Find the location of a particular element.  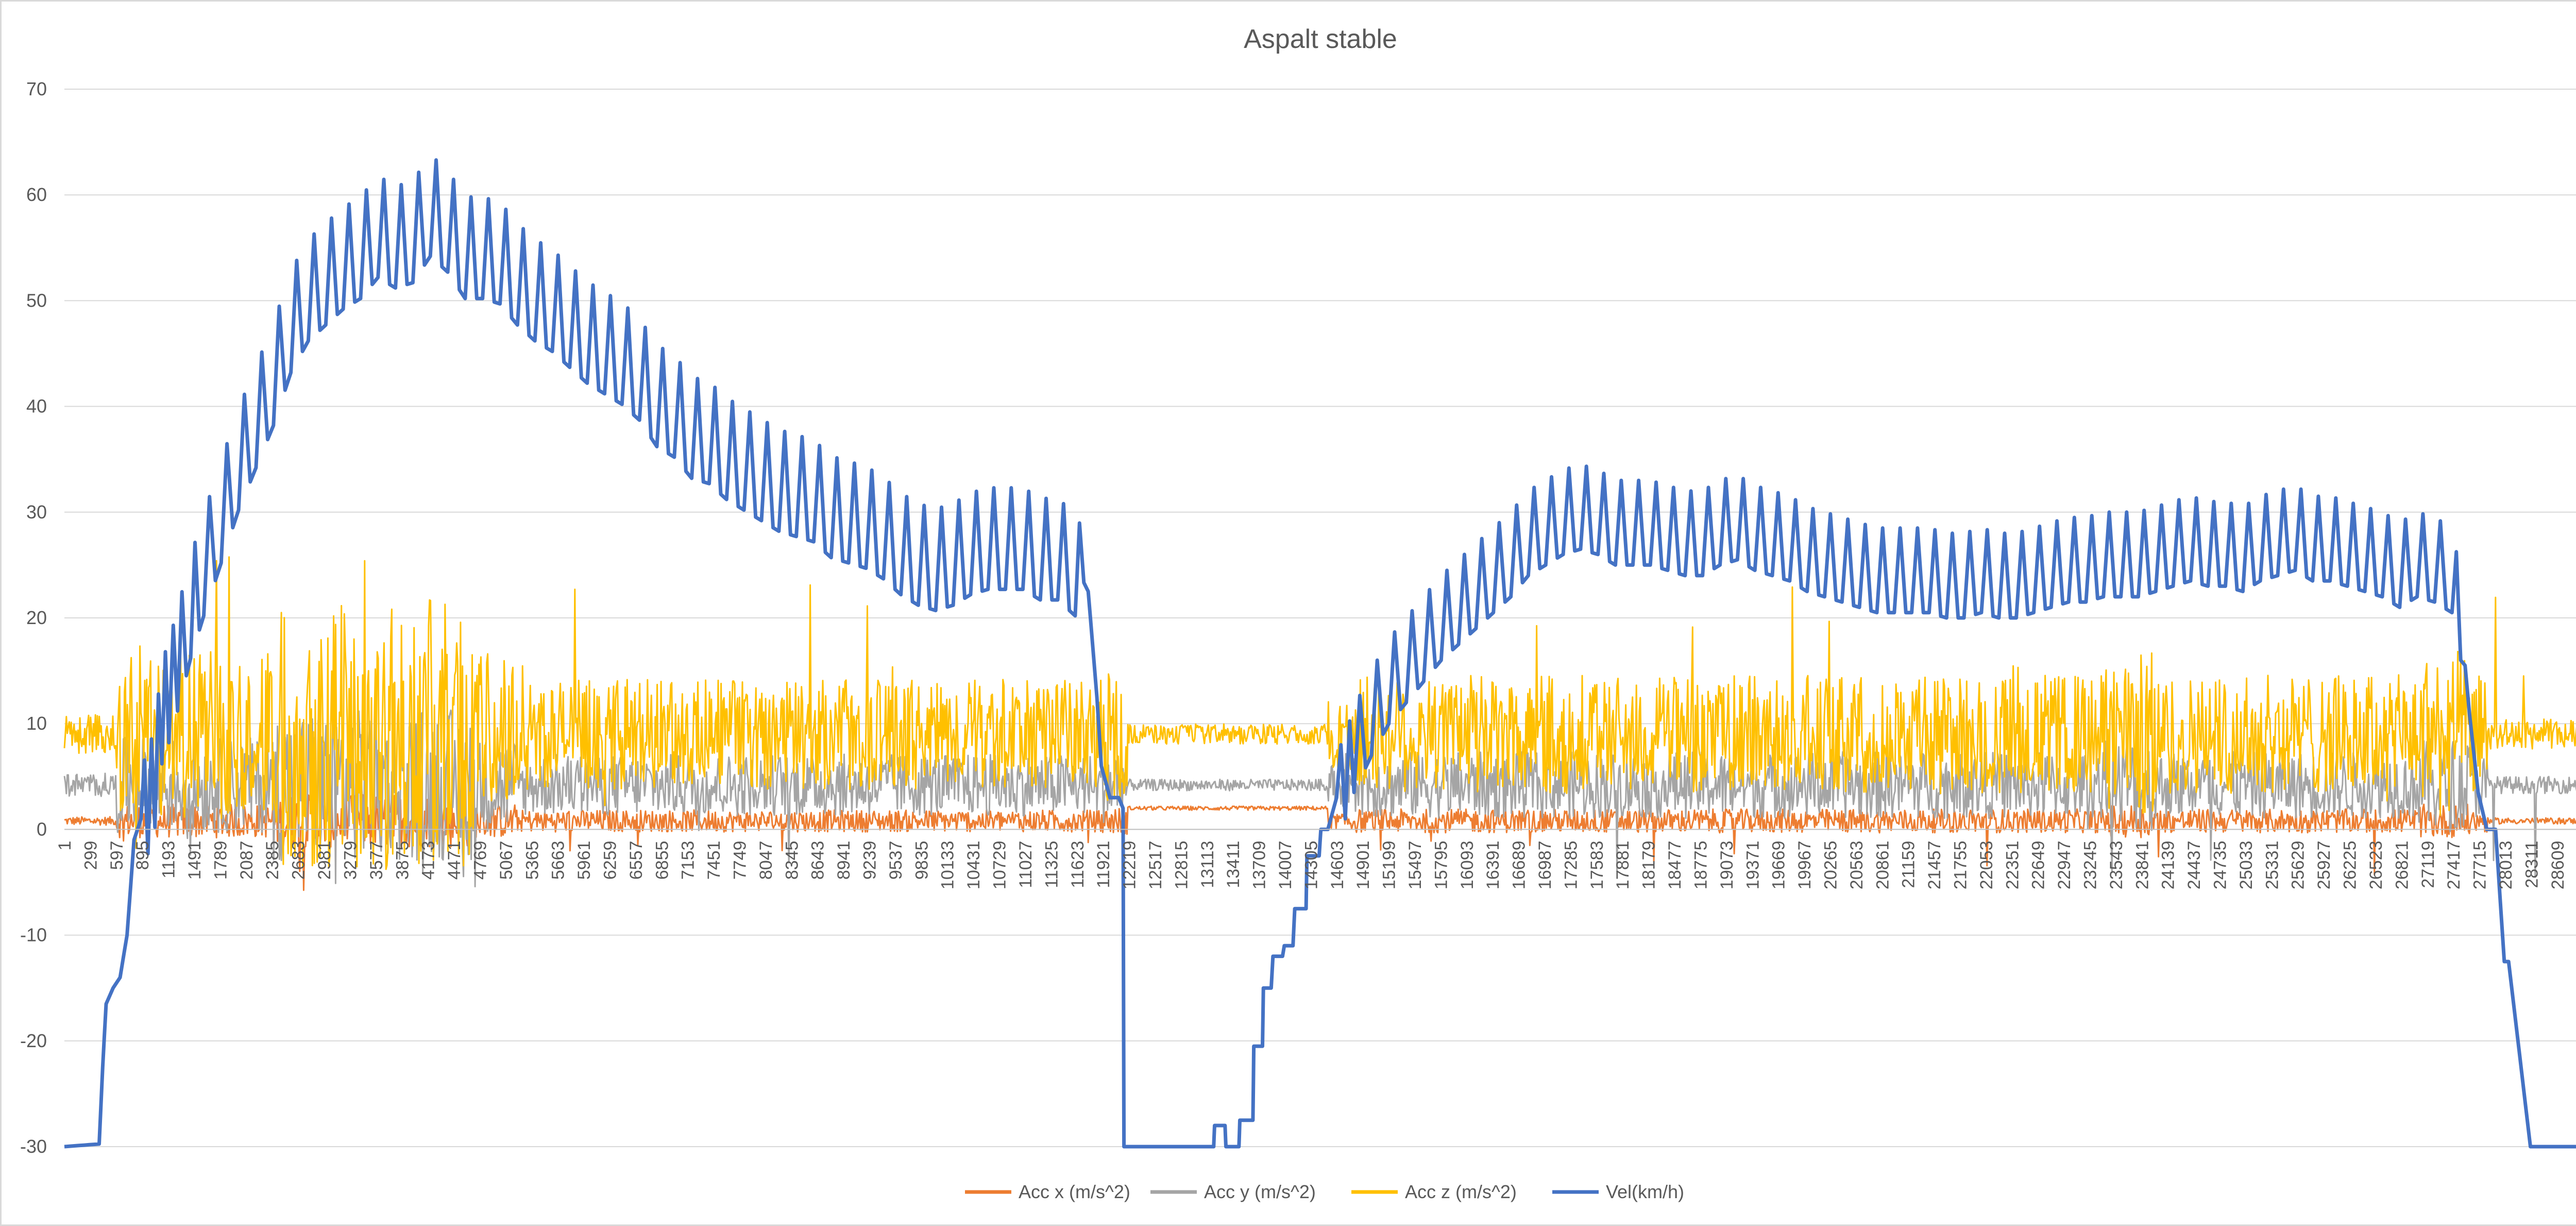

x-tick-label: 24139 is located at coordinates (2168, 865).